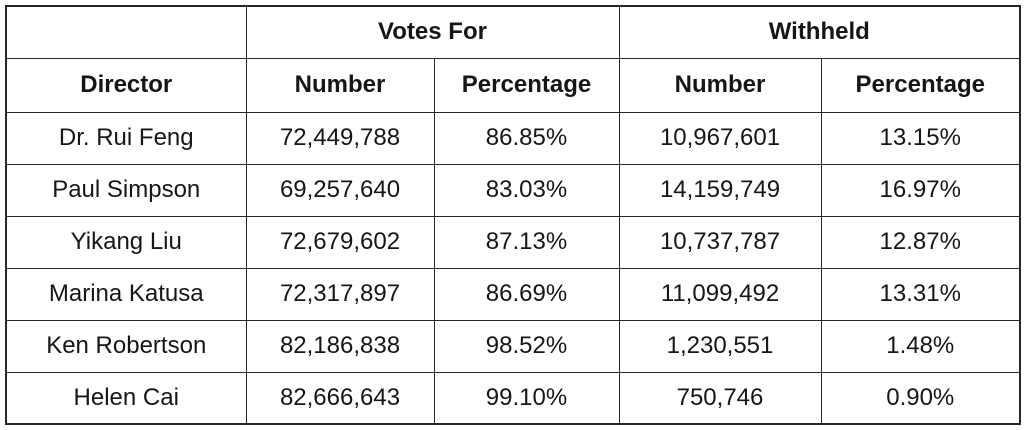 The width and height of the screenshot is (1024, 430). What do you see at coordinates (720, 138) in the screenshot?
I see `cell-withheld-number: 10,967,601` at bounding box center [720, 138].